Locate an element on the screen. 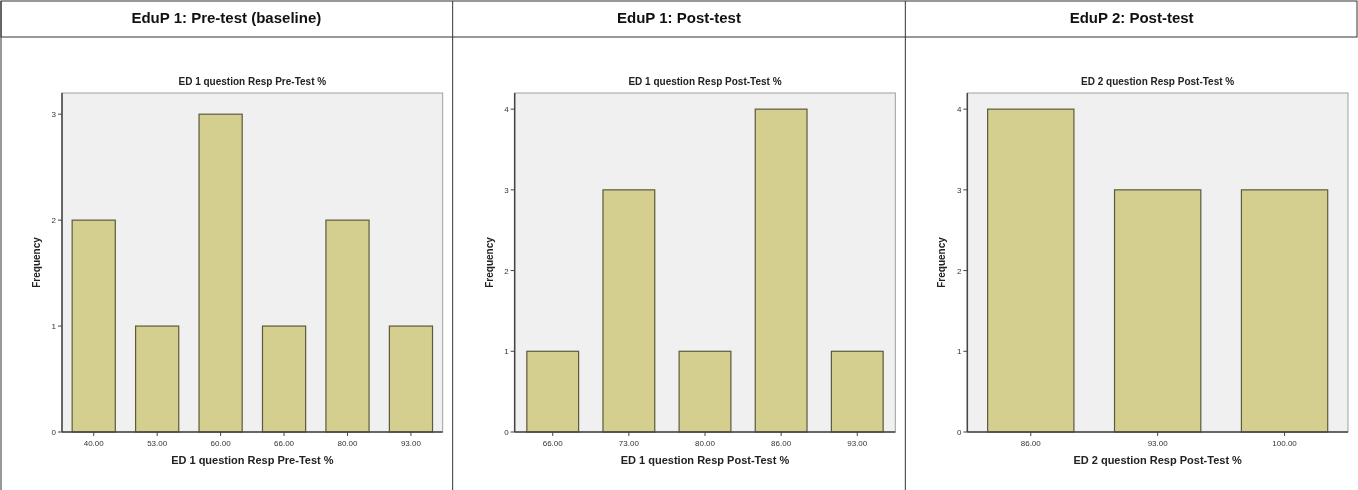  x-tick-label: 60.00 is located at coordinates (221, 443).